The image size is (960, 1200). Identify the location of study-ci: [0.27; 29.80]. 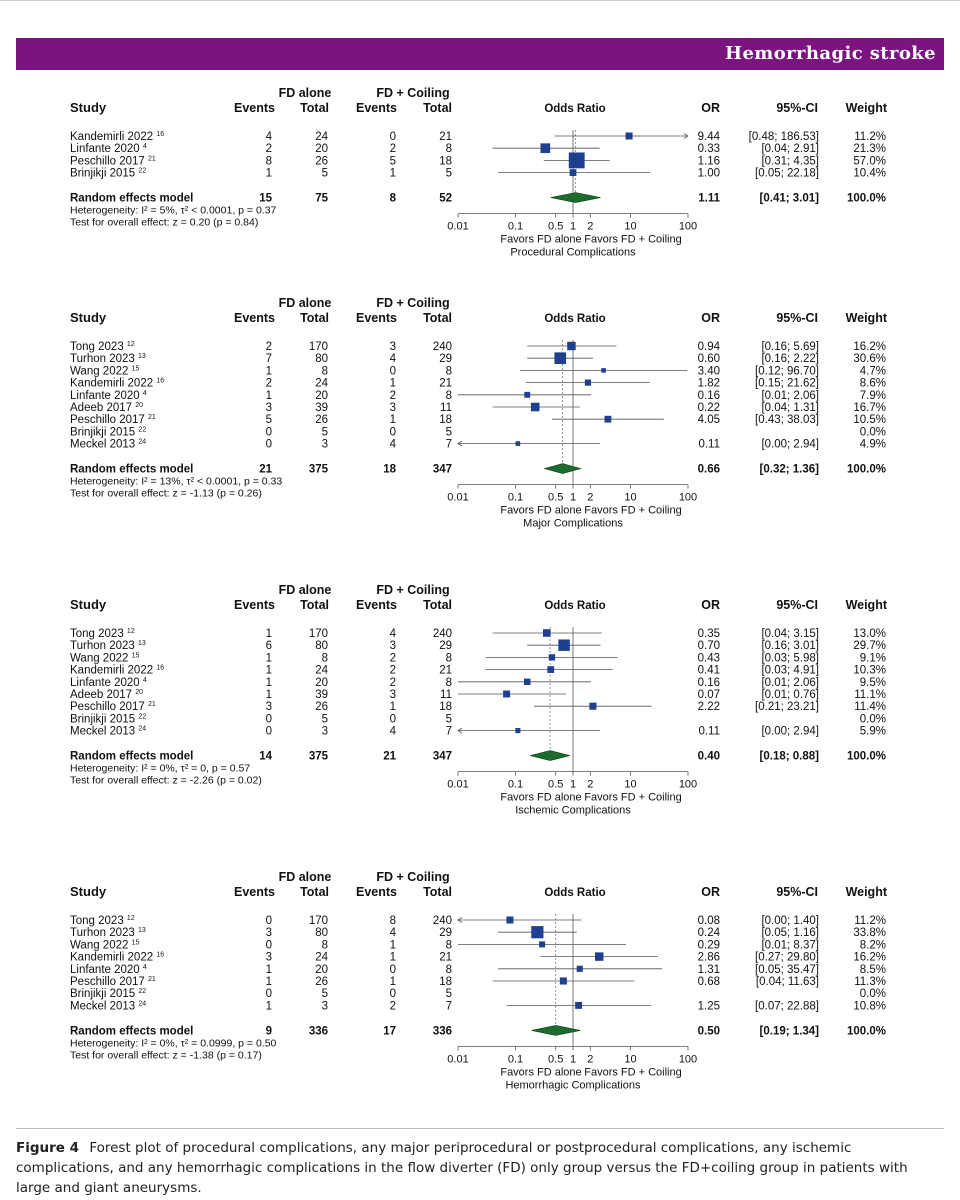
(787, 958).